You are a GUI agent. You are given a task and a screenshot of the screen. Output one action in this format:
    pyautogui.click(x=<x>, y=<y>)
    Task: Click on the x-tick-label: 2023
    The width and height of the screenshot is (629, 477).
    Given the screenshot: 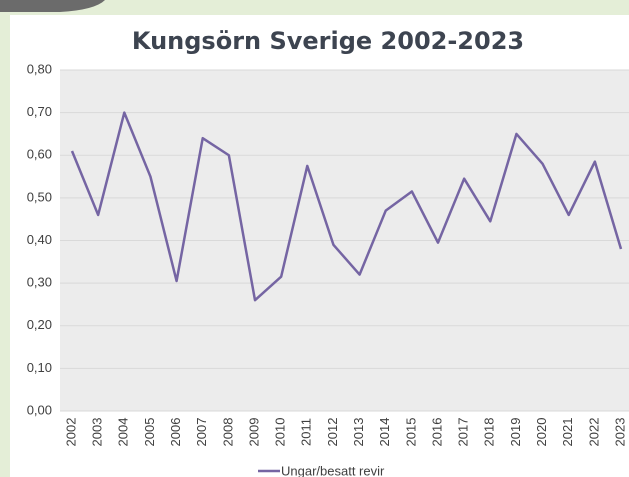 What is the action you would take?
    pyautogui.click(x=619, y=432)
    